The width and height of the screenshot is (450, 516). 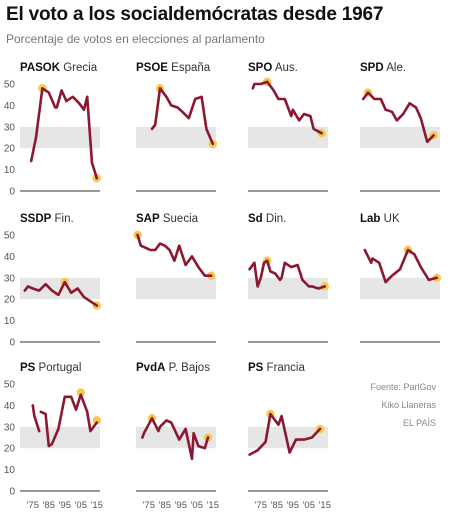 What do you see at coordinates (260, 68) in the screenshot?
I see `panel-title-code: SPO` at bounding box center [260, 68].